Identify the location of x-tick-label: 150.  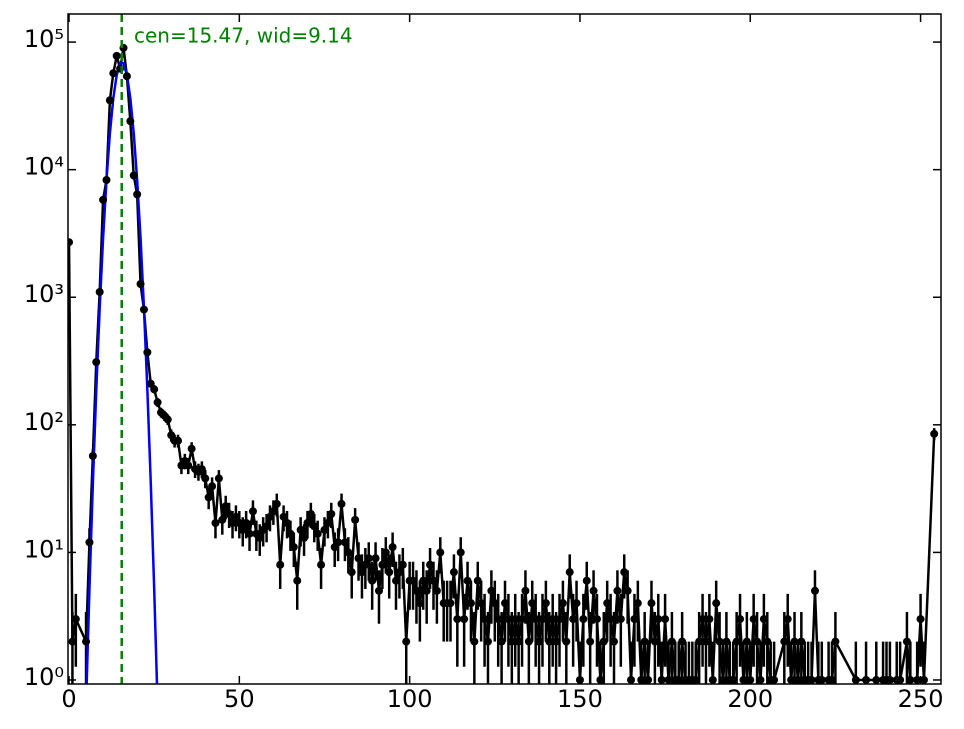
(580, 699).